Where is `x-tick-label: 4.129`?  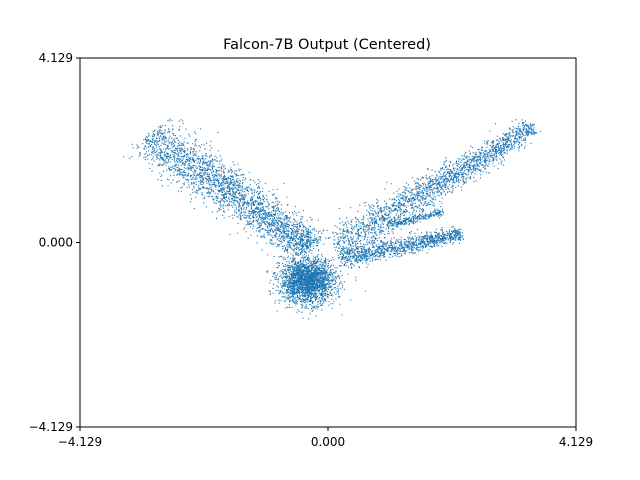
x-tick-label: 4.129 is located at coordinates (576, 442).